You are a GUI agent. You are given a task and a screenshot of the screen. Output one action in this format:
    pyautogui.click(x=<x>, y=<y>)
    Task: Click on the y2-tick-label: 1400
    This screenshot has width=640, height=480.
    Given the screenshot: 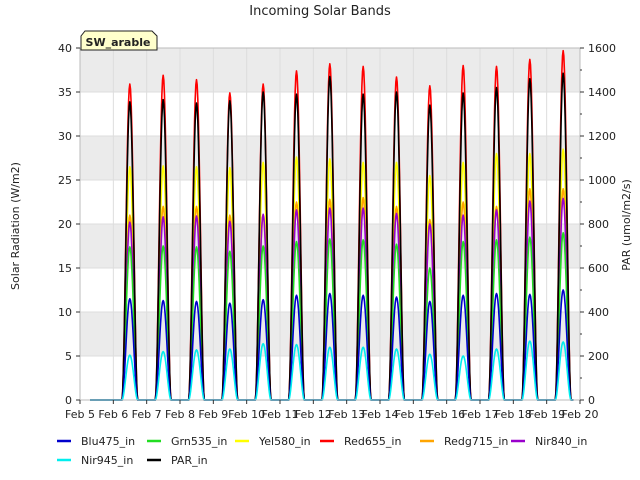 What is the action you would take?
    pyautogui.click(x=602, y=92)
    